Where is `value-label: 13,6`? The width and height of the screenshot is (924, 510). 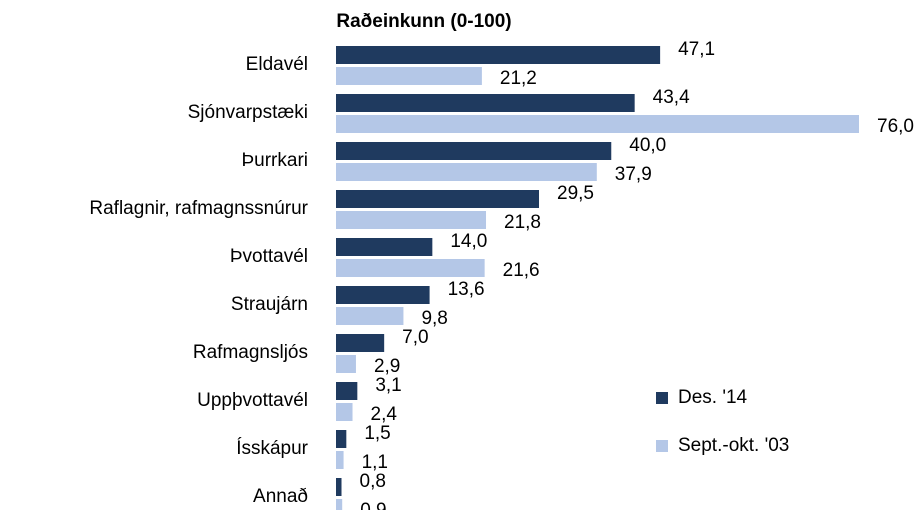 value-label: 13,6 is located at coordinates (466, 289).